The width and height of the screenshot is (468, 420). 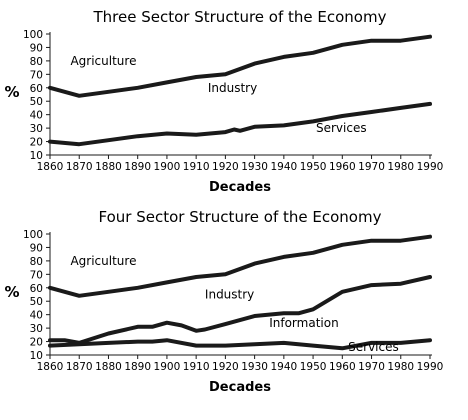 I want to click on chart2-y-axis-label: %, so click(x=11, y=292).